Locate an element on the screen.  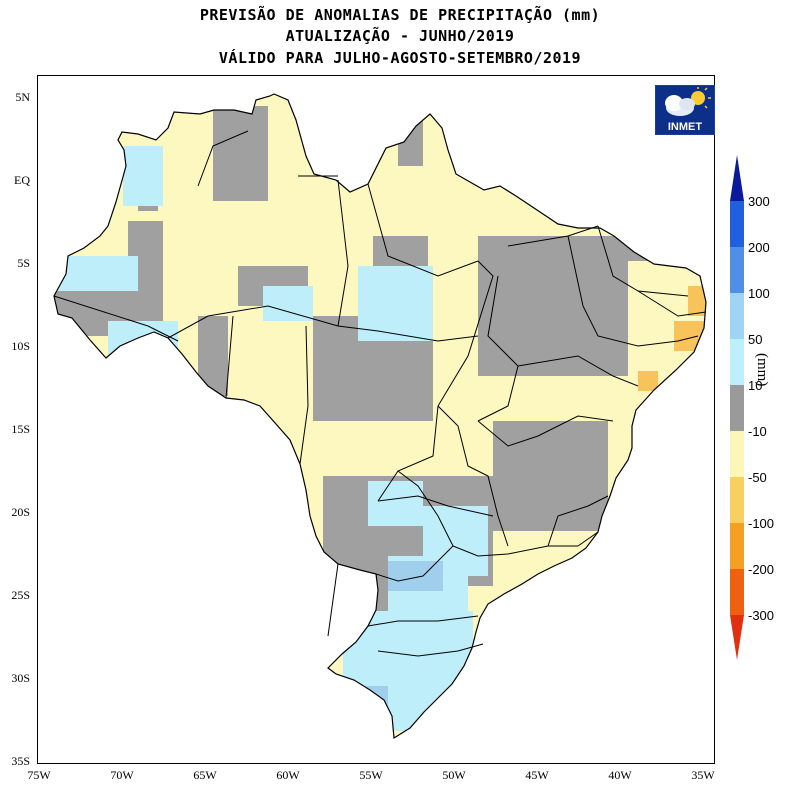
x-label-35w: 35W is located at coordinates (703, 775).